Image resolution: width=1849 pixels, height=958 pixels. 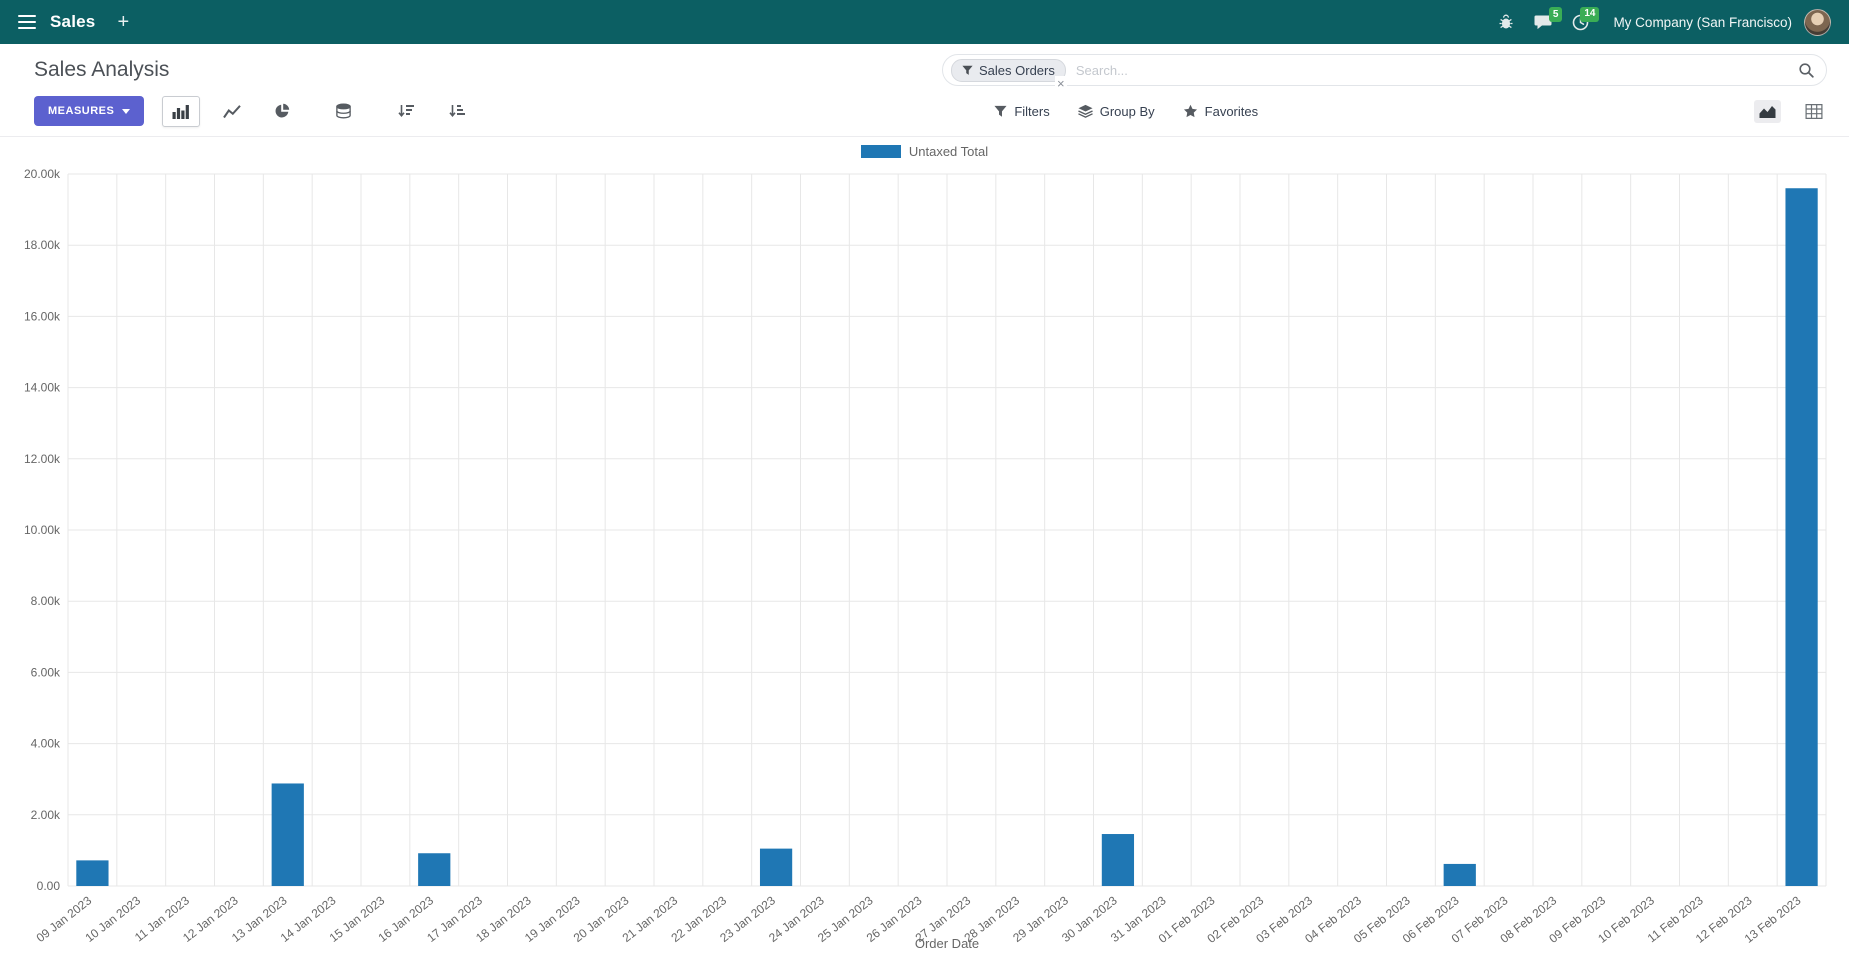 What do you see at coordinates (42, 388) in the screenshot?
I see `y-tick-label: 14.00k` at bounding box center [42, 388].